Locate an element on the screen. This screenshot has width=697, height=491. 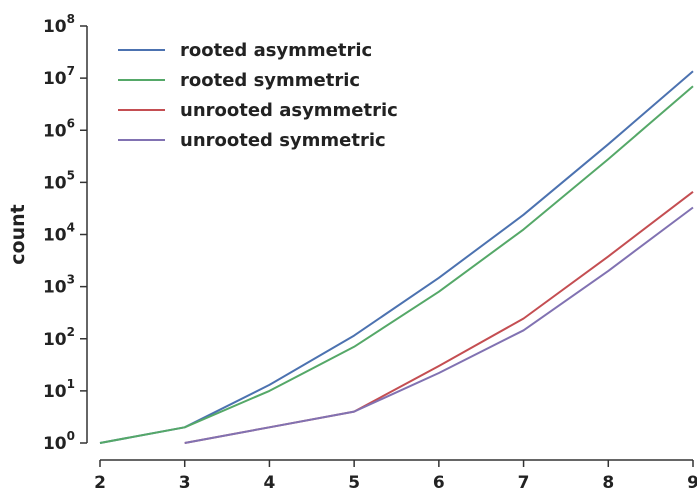
y-tick-label: 10⁸ is located at coordinates (59, 24).